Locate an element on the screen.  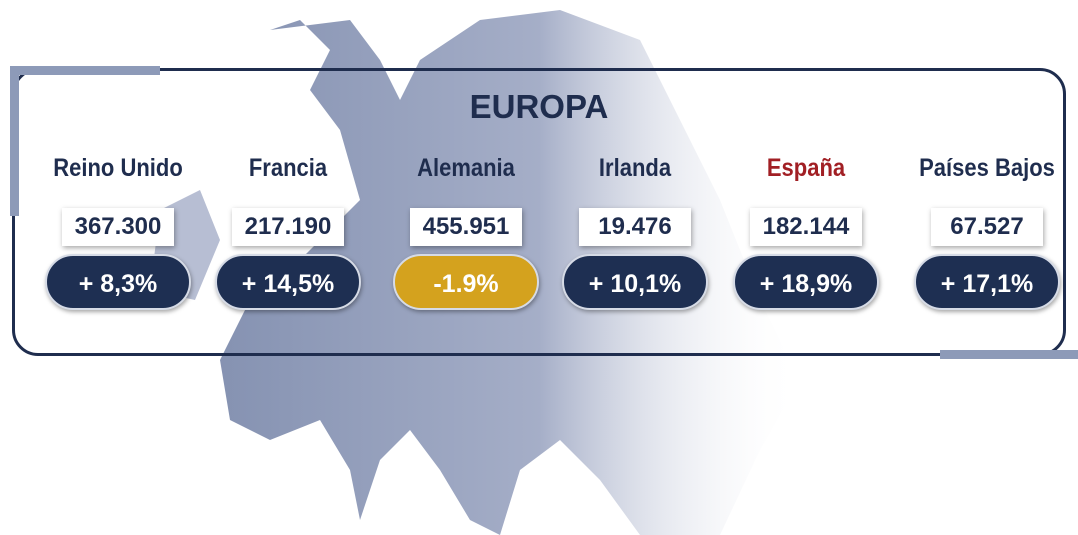
country-change: + 14,5% is located at coordinates (288, 282).